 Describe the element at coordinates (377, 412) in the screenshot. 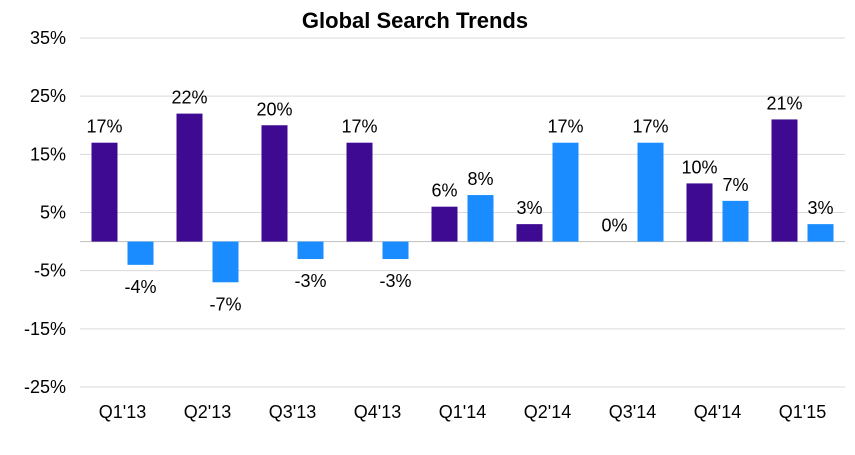

I see `x-tick-label: Q4'13` at that location.